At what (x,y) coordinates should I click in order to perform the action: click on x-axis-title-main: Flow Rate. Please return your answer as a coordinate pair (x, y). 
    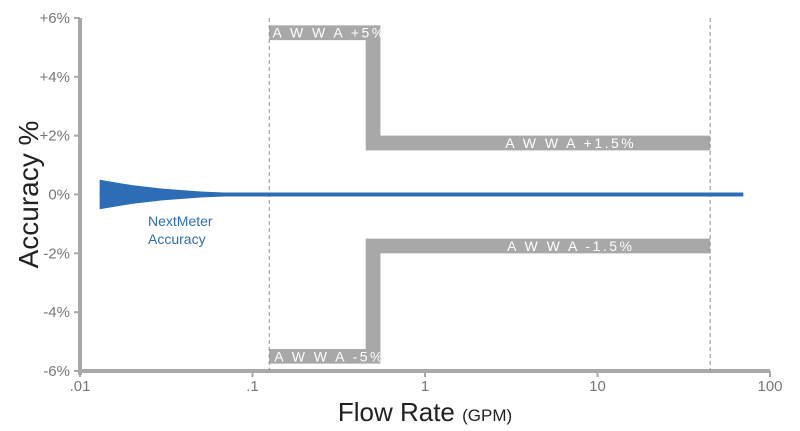
    Looking at the image, I should click on (400, 412).